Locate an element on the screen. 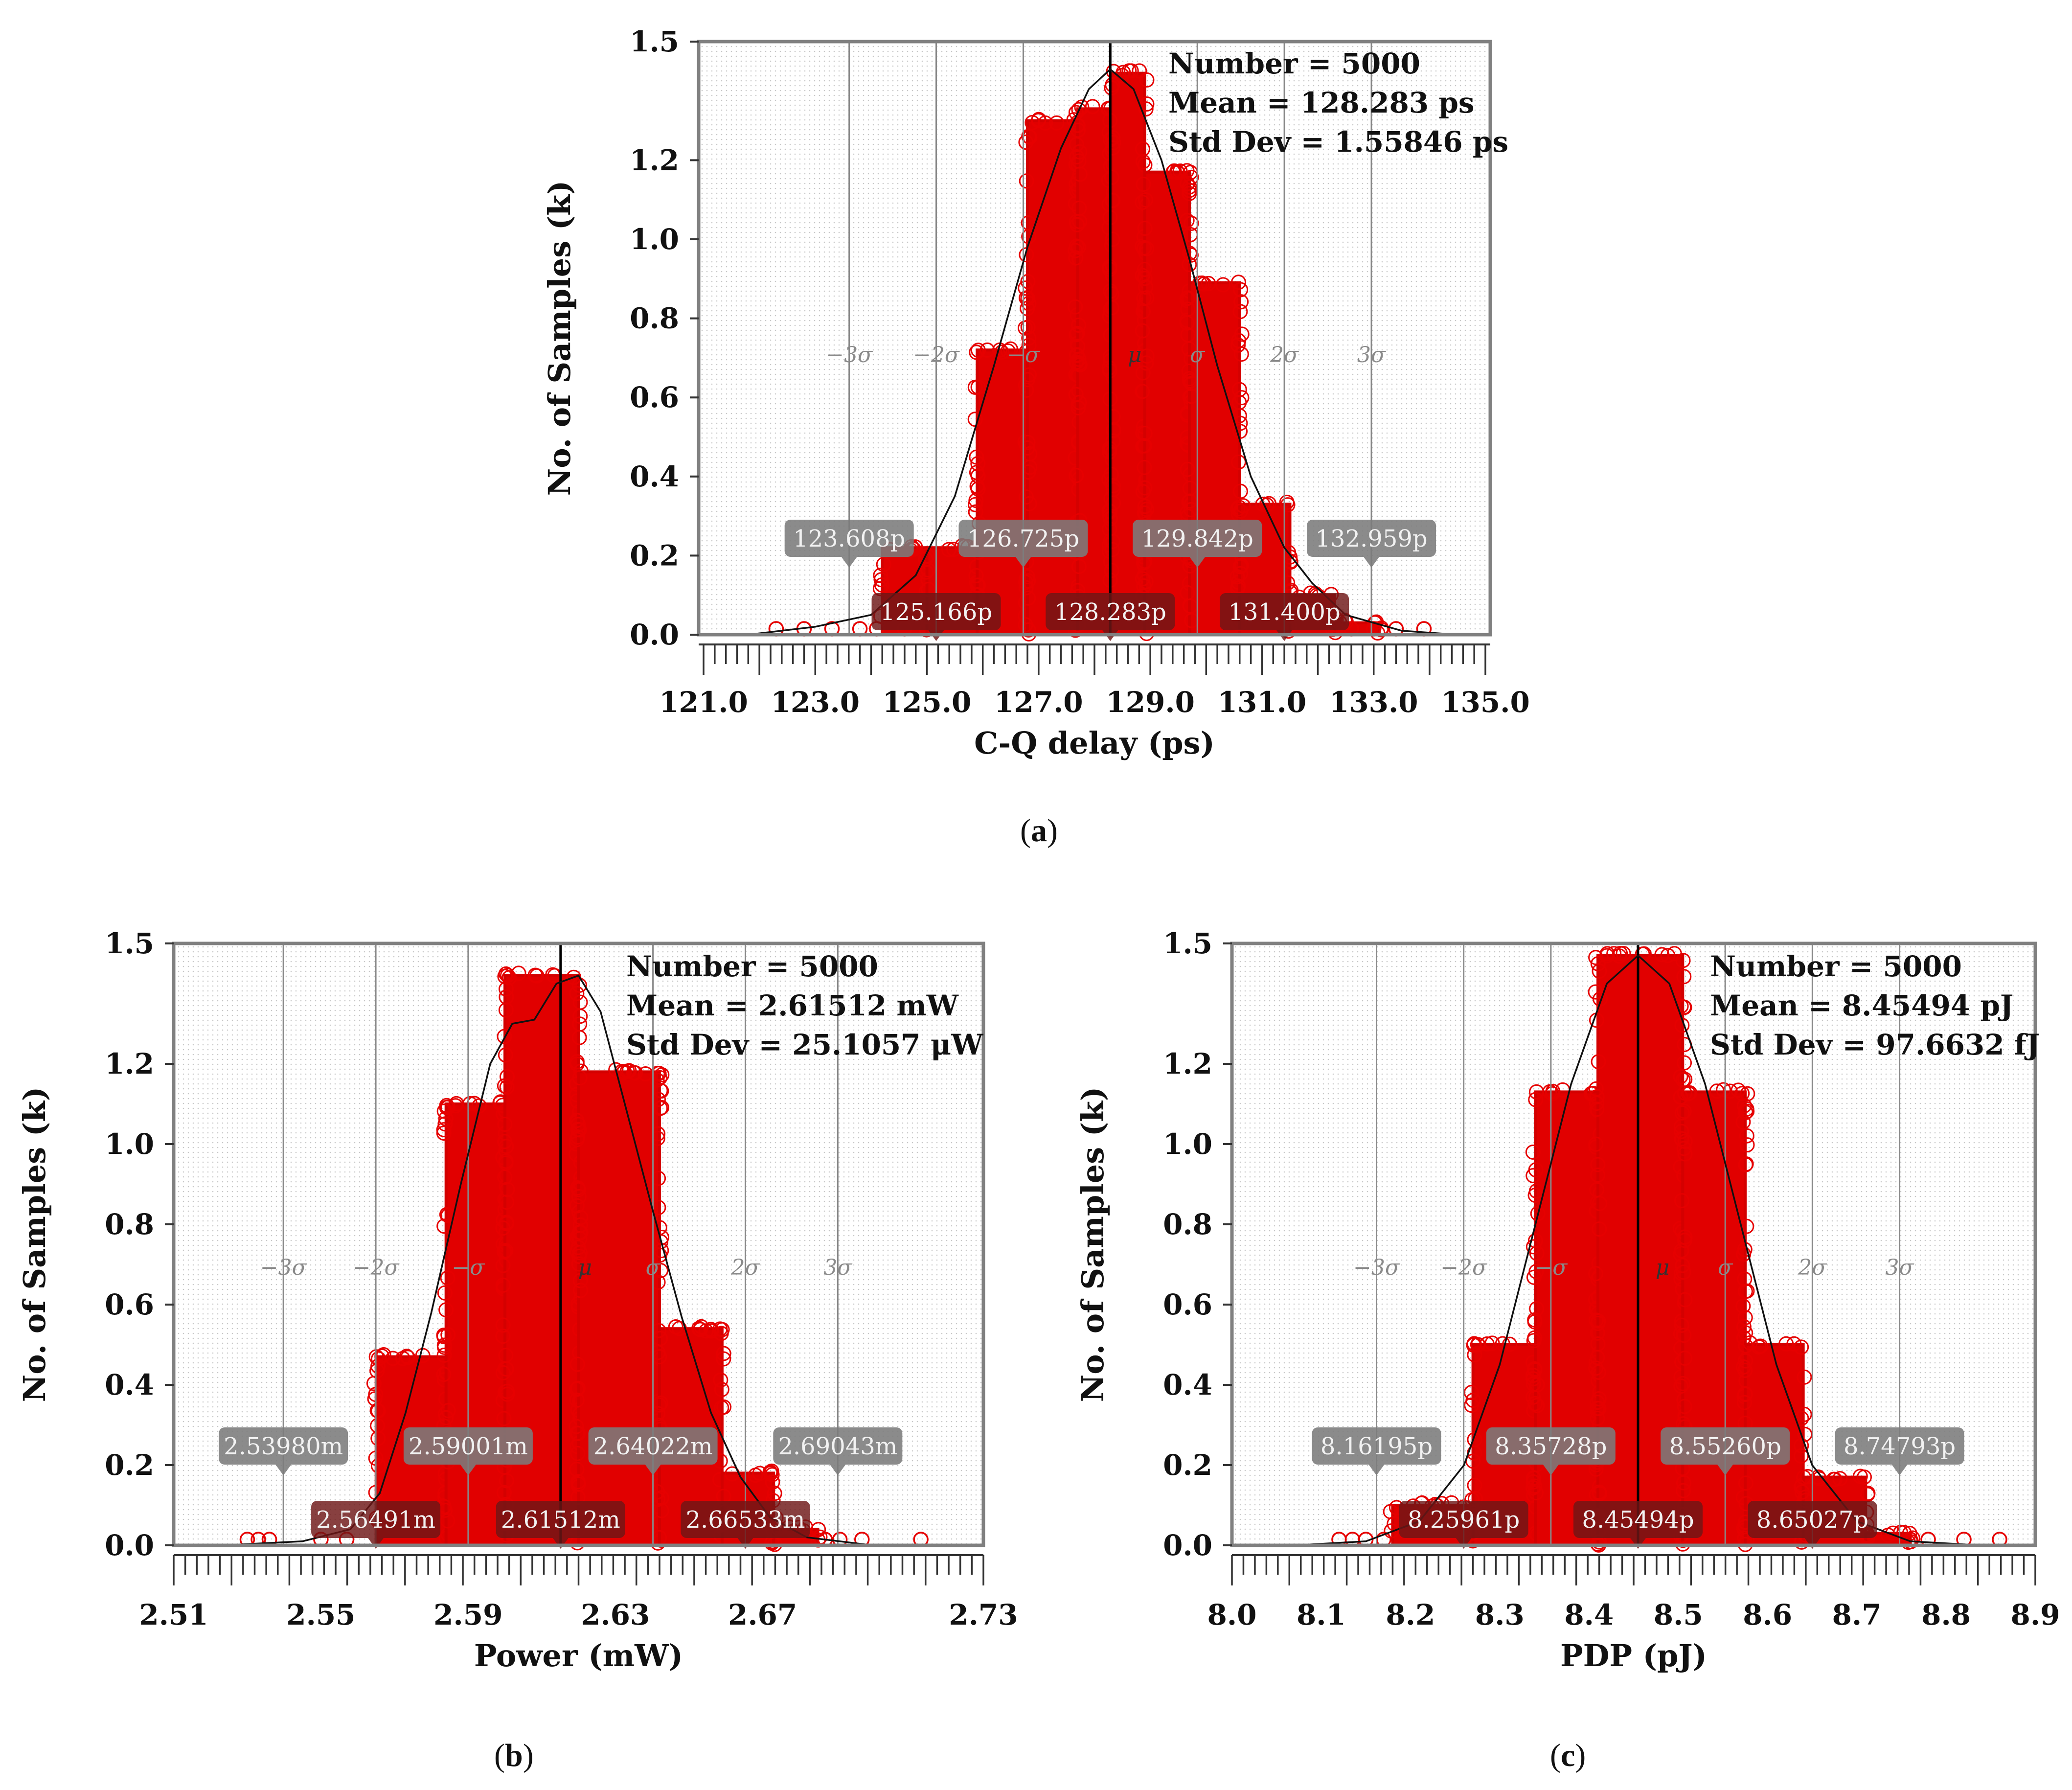  y-tick-label: 0.0 is located at coordinates (1187, 1545).